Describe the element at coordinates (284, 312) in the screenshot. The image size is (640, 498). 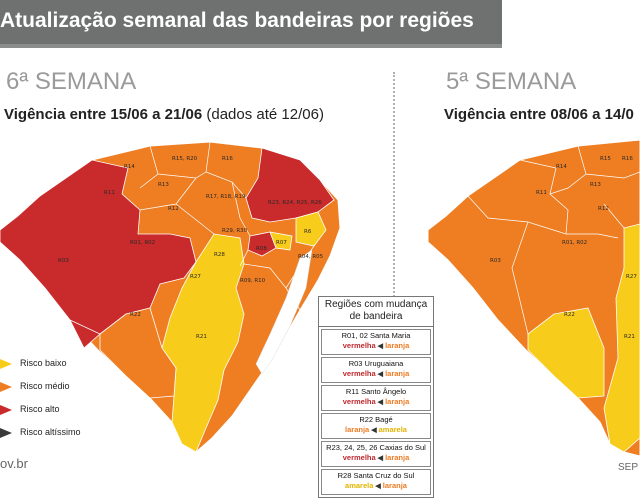
I see `lagoa-dos-patos` at that location.